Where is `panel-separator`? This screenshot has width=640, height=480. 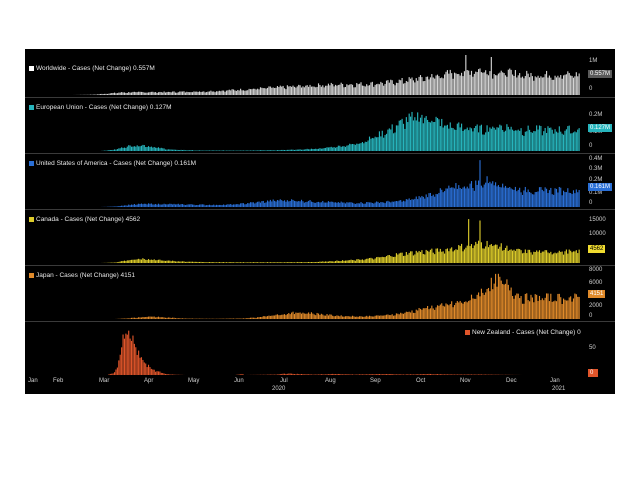 panel-separator is located at coordinates (320, 97).